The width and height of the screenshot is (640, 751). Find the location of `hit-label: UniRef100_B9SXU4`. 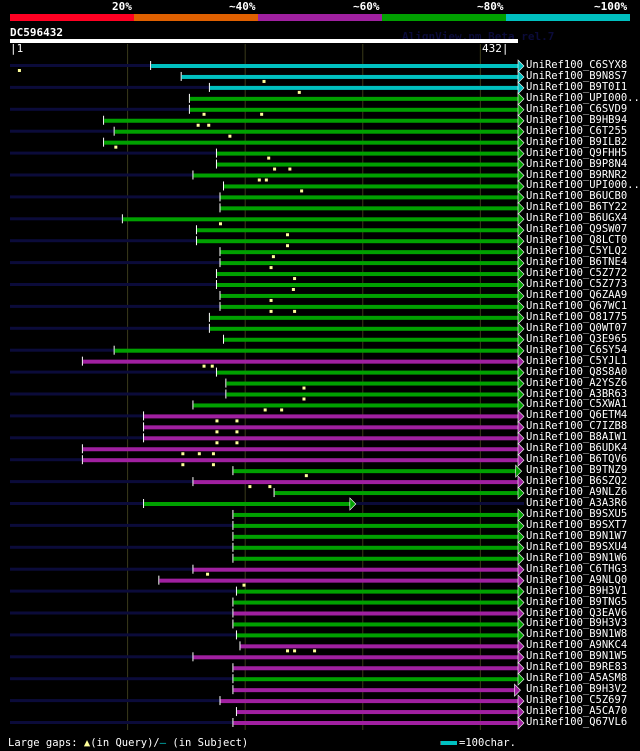

hit-label: UniRef100_B9SXU4 is located at coordinates (577, 546).